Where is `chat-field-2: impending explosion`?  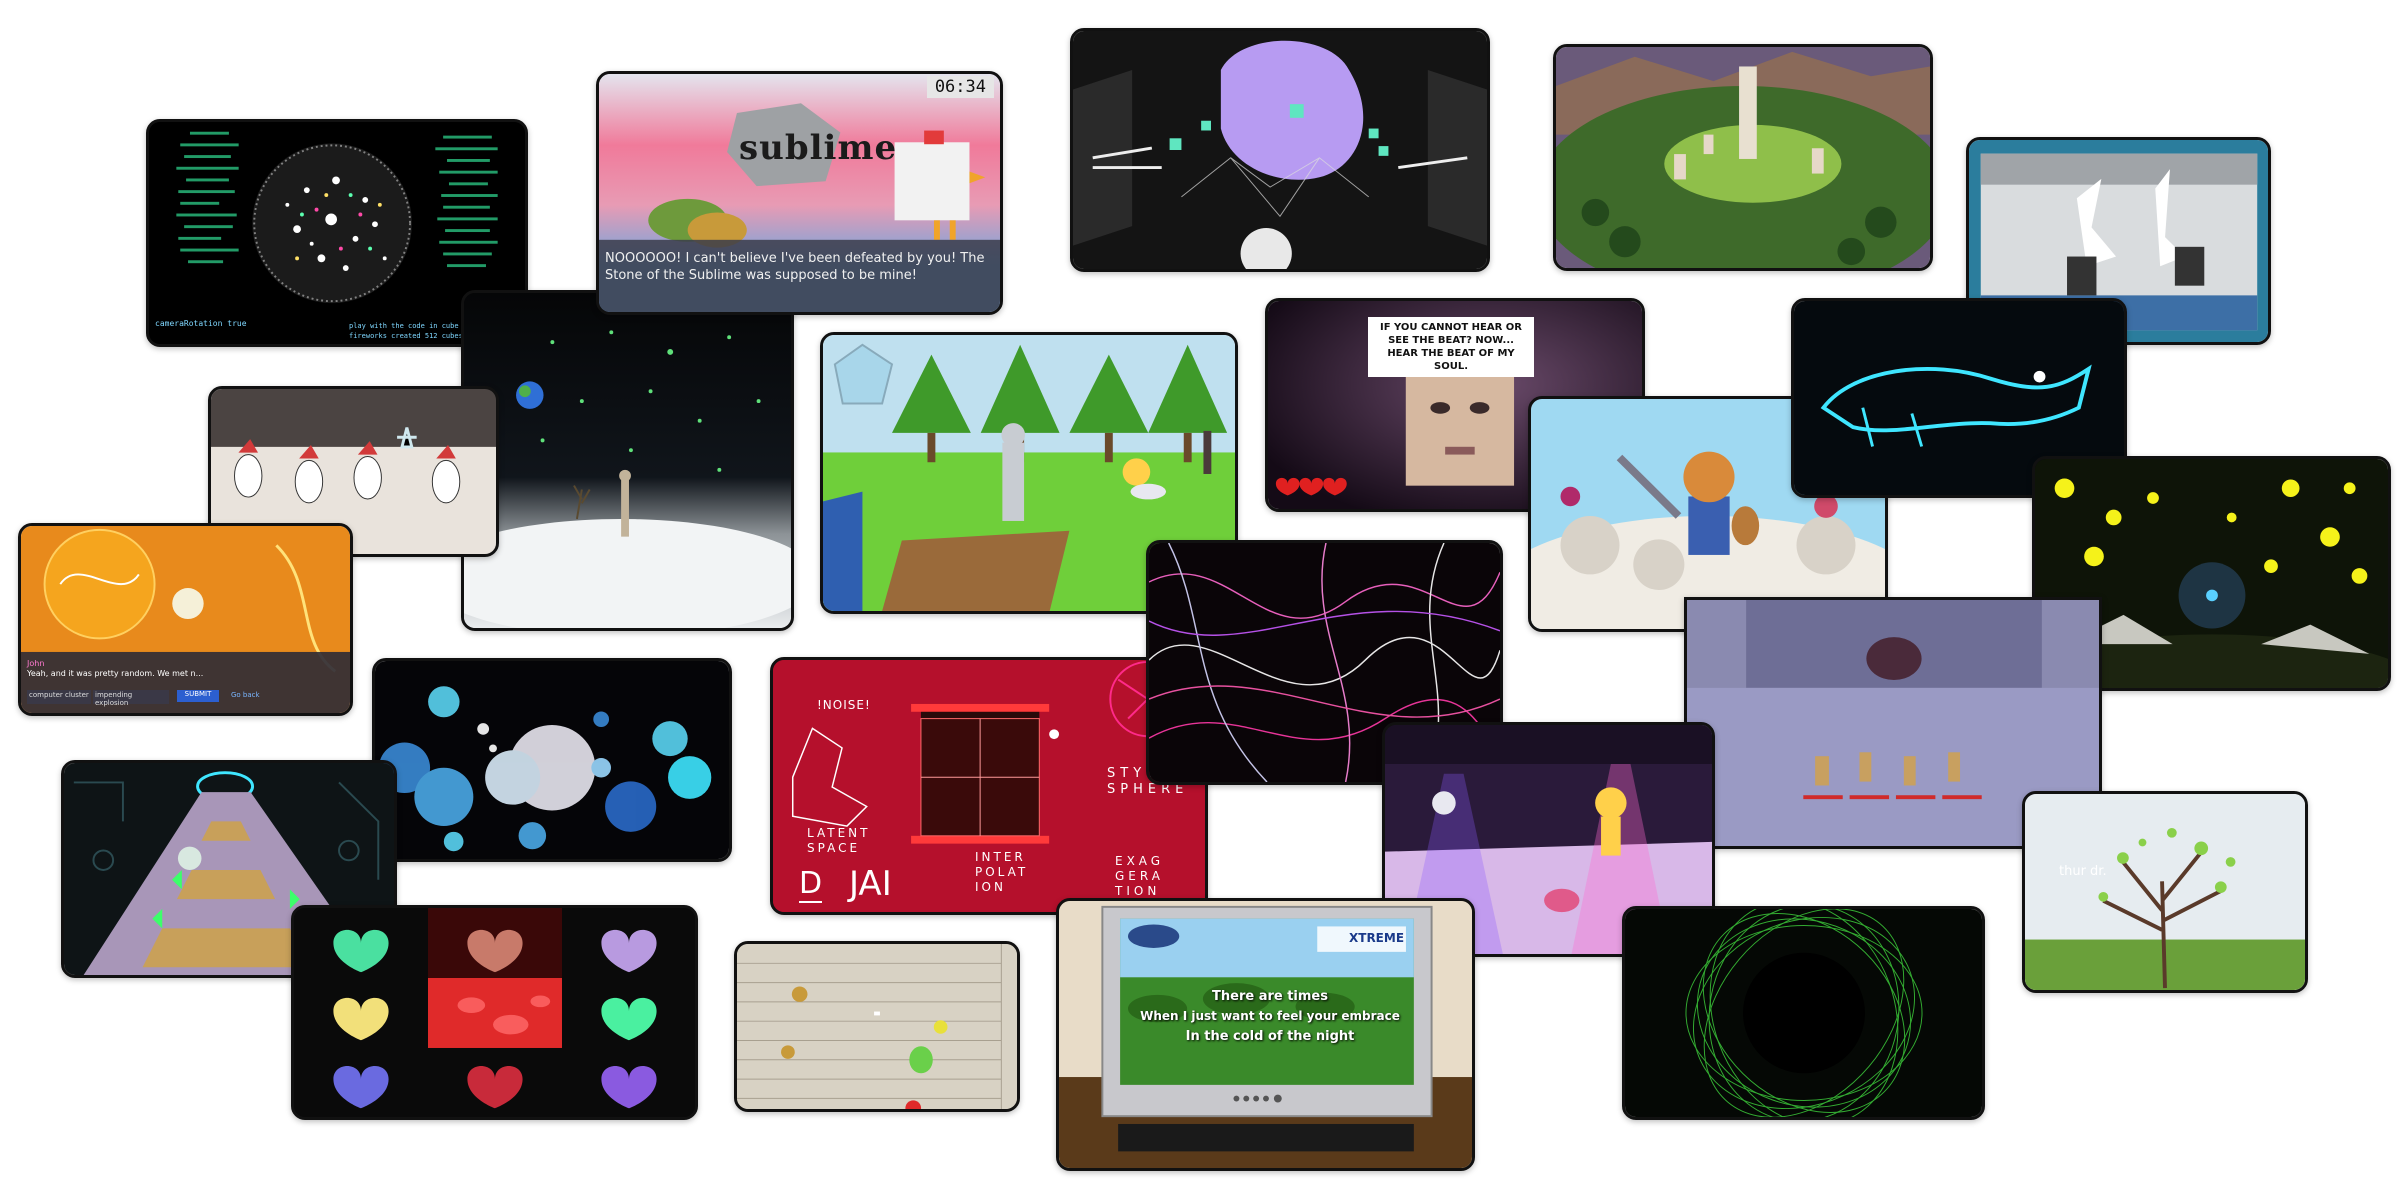 chat-field-2: impending explosion is located at coordinates (131, 698).